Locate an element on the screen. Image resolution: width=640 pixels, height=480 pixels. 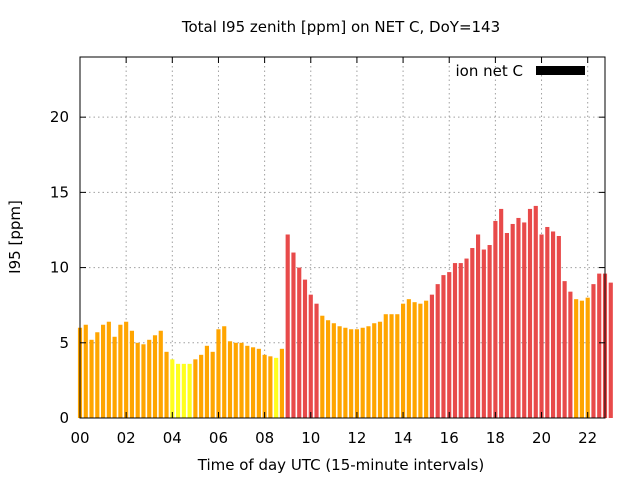
x-tick-label: 02 is located at coordinates (126, 438).